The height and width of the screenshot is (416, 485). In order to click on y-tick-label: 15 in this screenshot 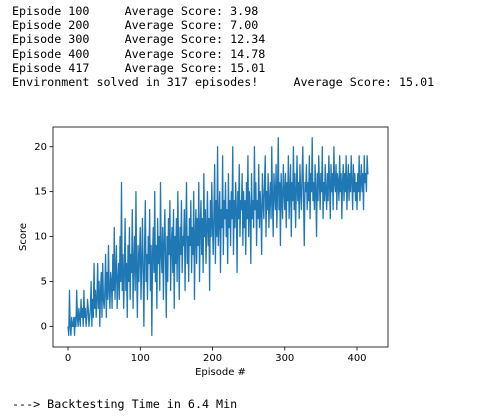, I will do `click(40, 192)`.